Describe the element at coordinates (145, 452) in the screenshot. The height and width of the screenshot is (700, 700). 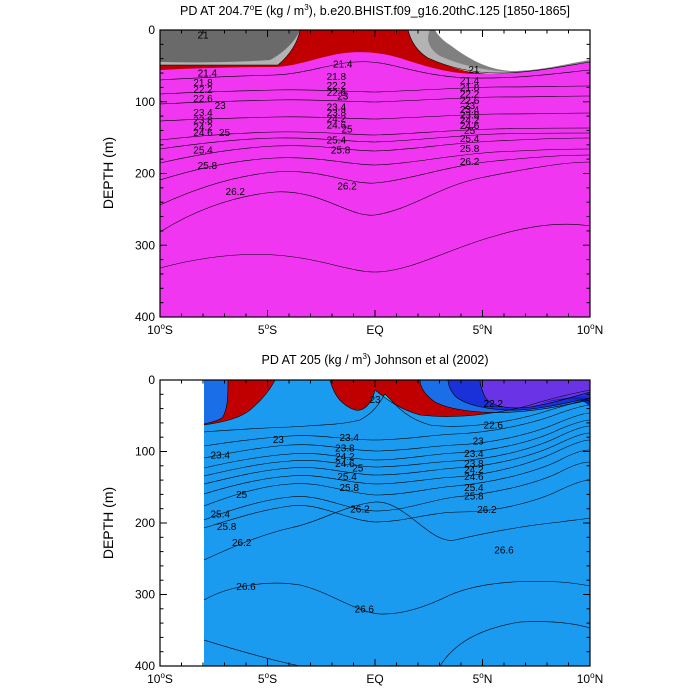
I see `y-tick-label: 100` at that location.